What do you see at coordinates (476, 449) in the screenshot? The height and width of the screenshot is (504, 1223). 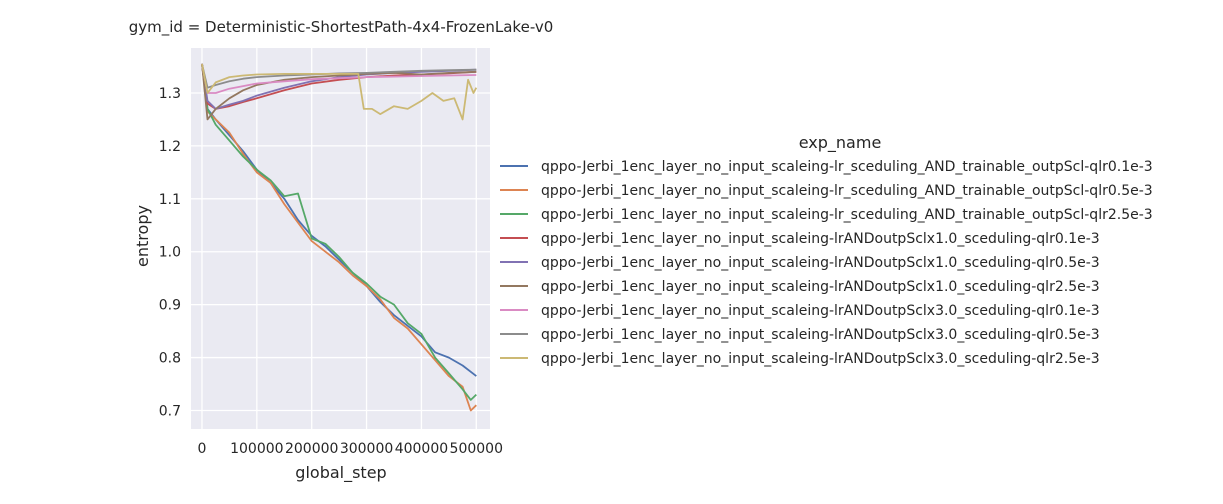 I see `x-tick-label: 500000` at bounding box center [476, 449].